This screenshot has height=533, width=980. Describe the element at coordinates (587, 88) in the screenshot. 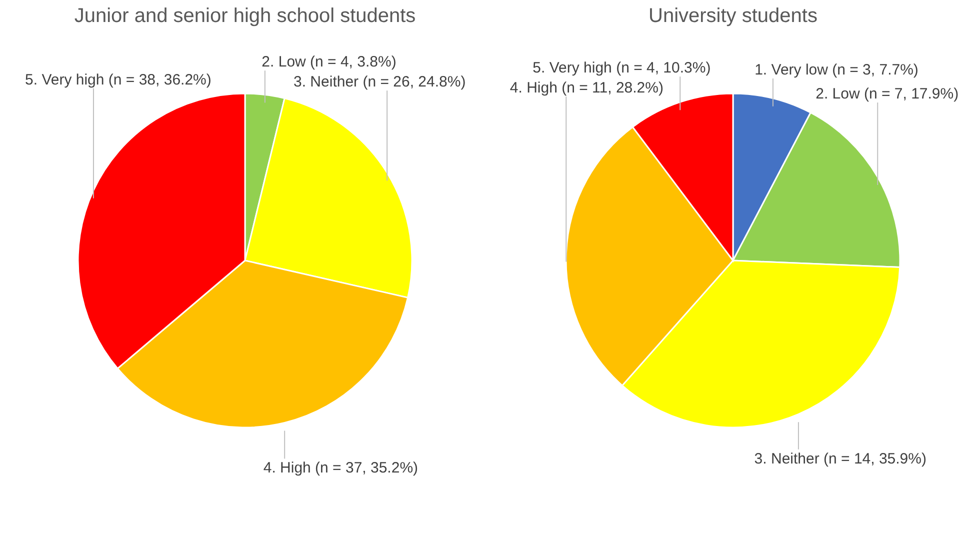

I see `slice-label: 4. High (n = 11, 28.2%)` at that location.